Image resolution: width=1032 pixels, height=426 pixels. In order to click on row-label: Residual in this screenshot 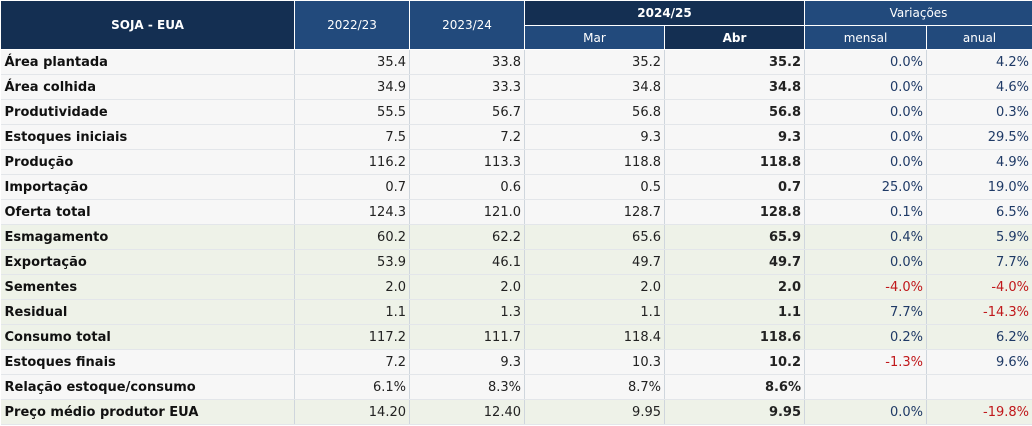, I will do `click(147, 312)`.